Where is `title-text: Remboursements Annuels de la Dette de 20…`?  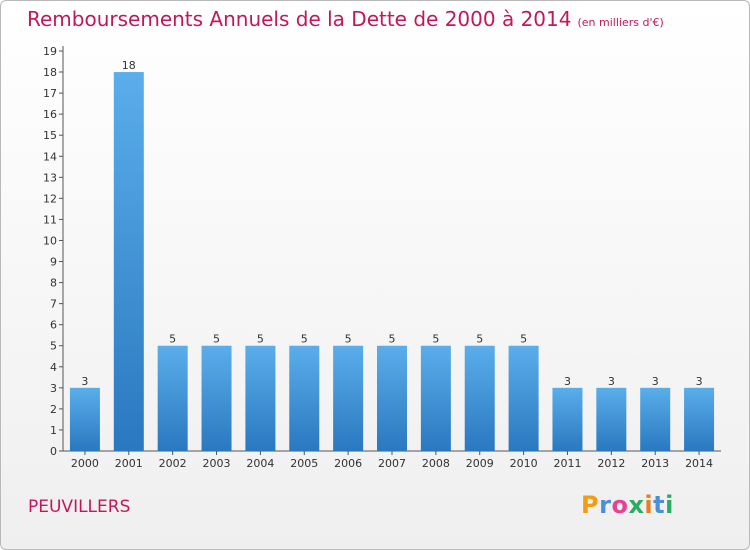
title-text: Remboursements Annuels de la Dette de 20… is located at coordinates (299, 19).